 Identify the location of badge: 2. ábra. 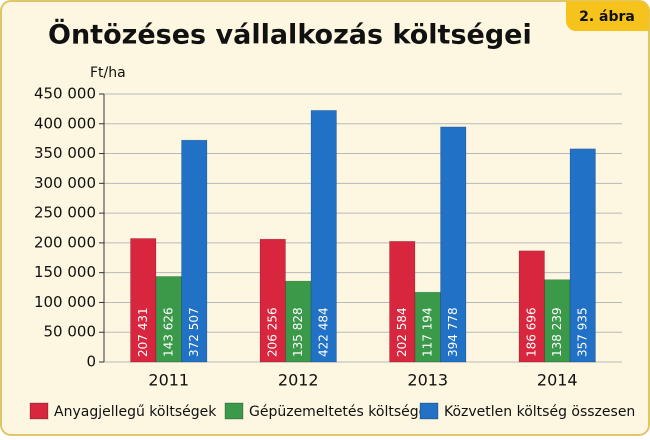
(607, 17).